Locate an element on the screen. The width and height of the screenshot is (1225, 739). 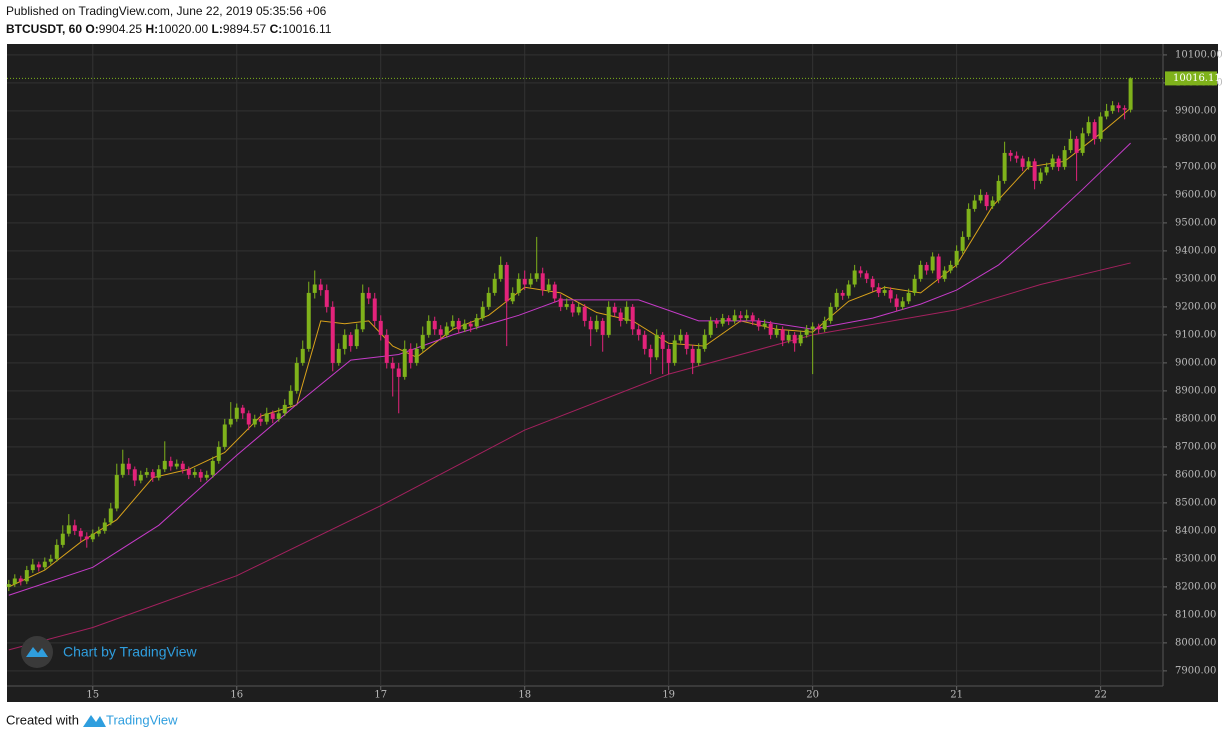
y-tick-label: 9700.00 is located at coordinates (1195, 166).